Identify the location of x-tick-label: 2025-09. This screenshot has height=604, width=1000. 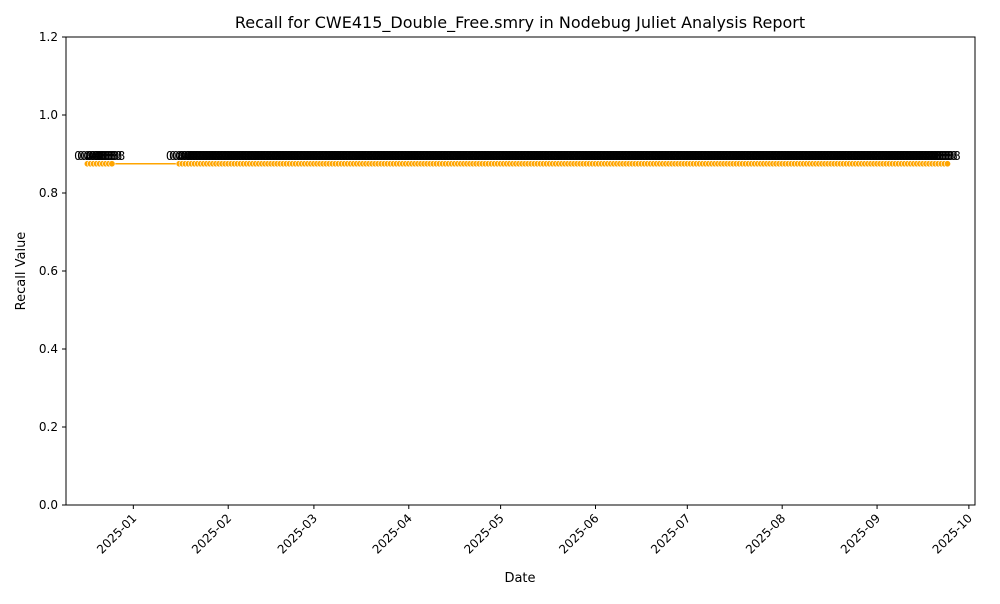
(860, 533).